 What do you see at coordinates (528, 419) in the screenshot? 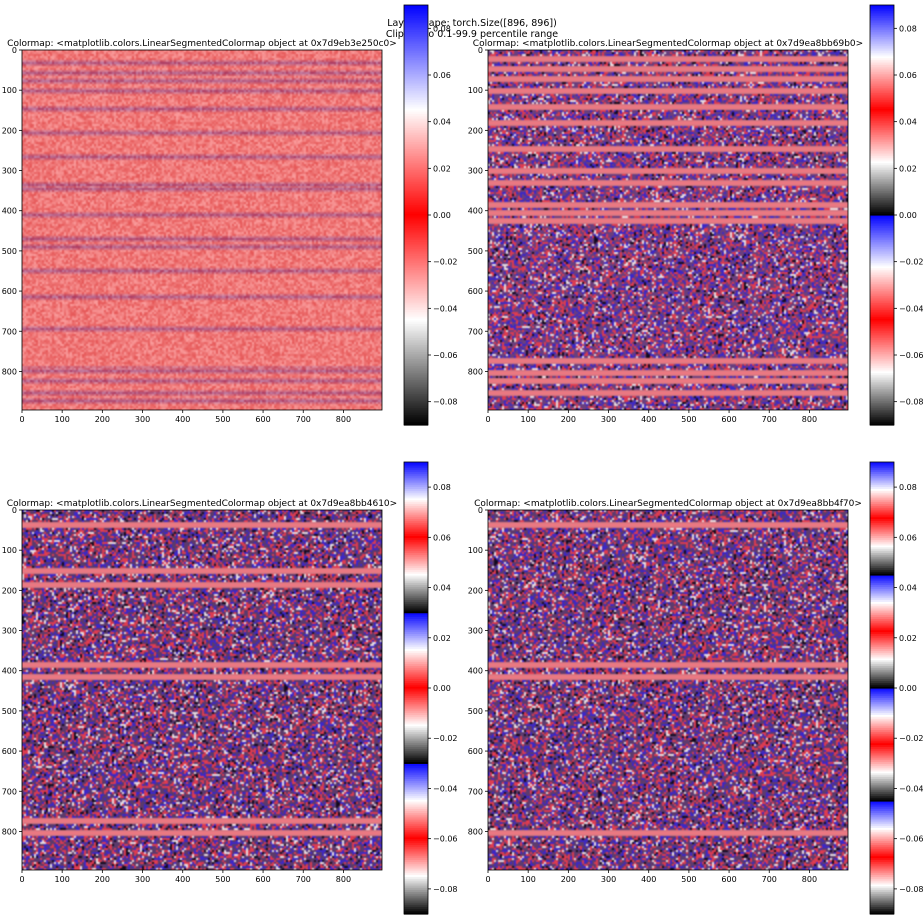
I see `x-tick-label: 100` at bounding box center [528, 419].